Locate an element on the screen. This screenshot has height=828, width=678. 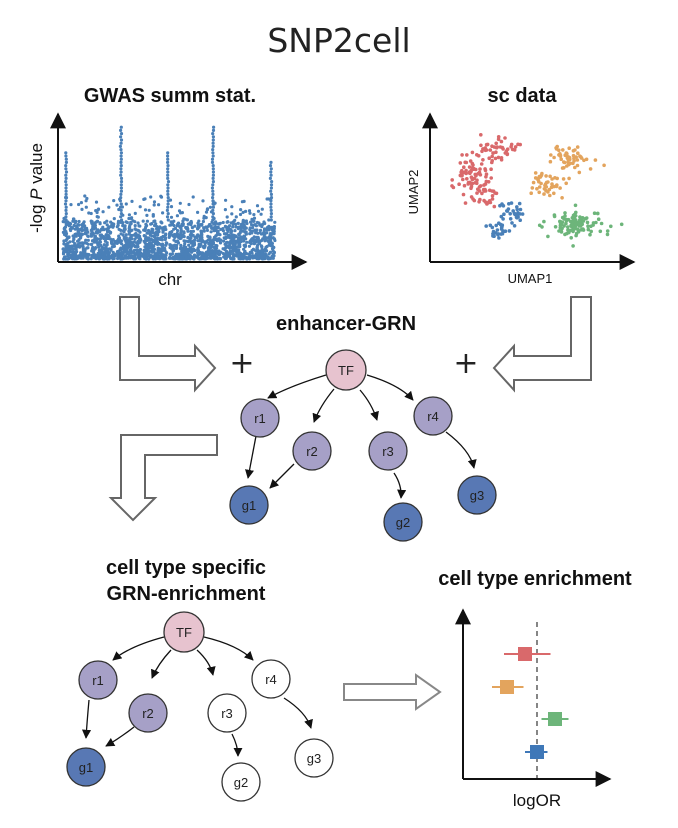
plus-sign-left: + is located at coordinates (241, 363).